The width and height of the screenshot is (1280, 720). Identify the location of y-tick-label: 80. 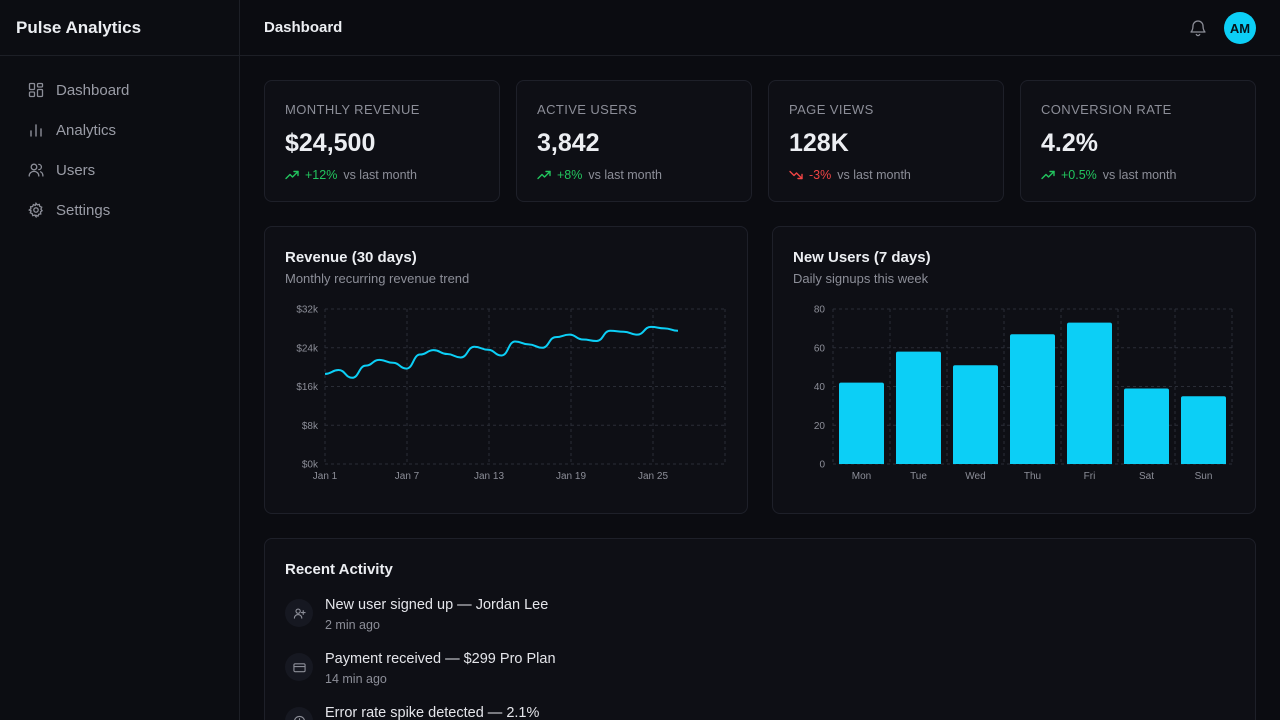
(820, 310).